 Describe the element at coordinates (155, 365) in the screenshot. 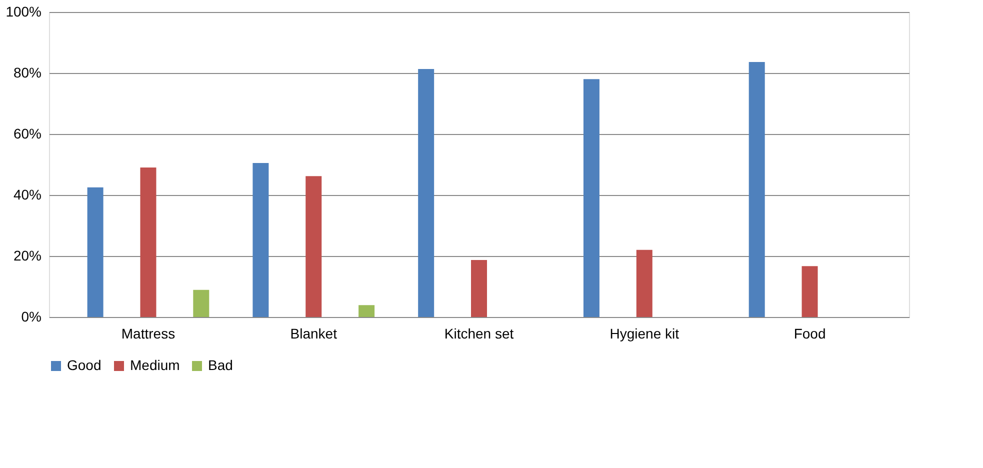

I see `legend-label: Medium` at that location.